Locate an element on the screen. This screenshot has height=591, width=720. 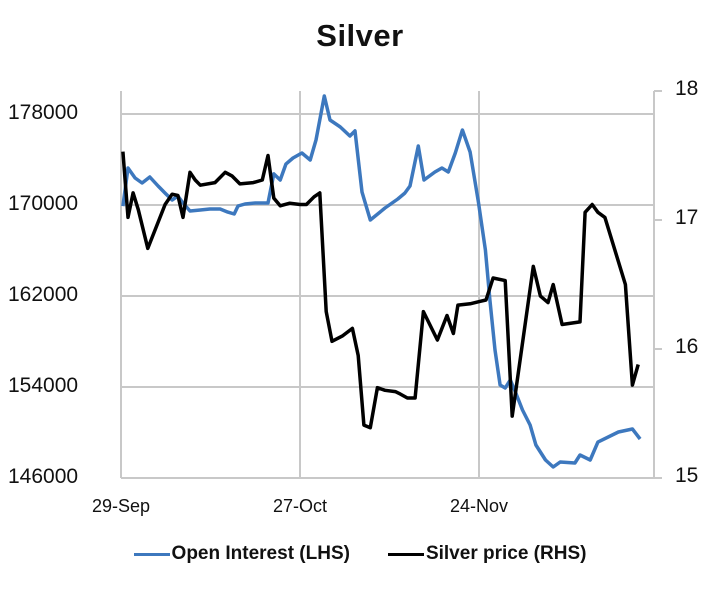
right-tick-label: 17 is located at coordinates (687, 217).